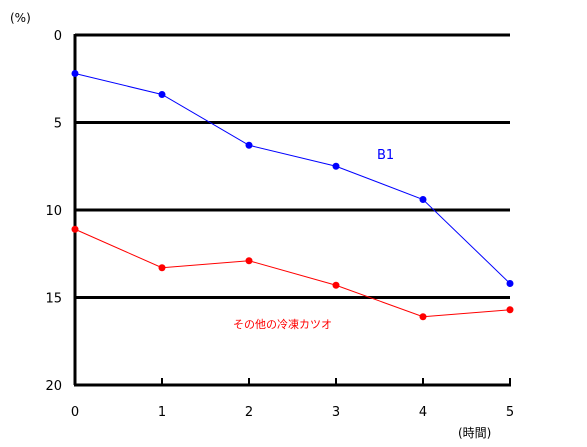  I want to click on y-tick-label-15: 15, so click(53, 299).